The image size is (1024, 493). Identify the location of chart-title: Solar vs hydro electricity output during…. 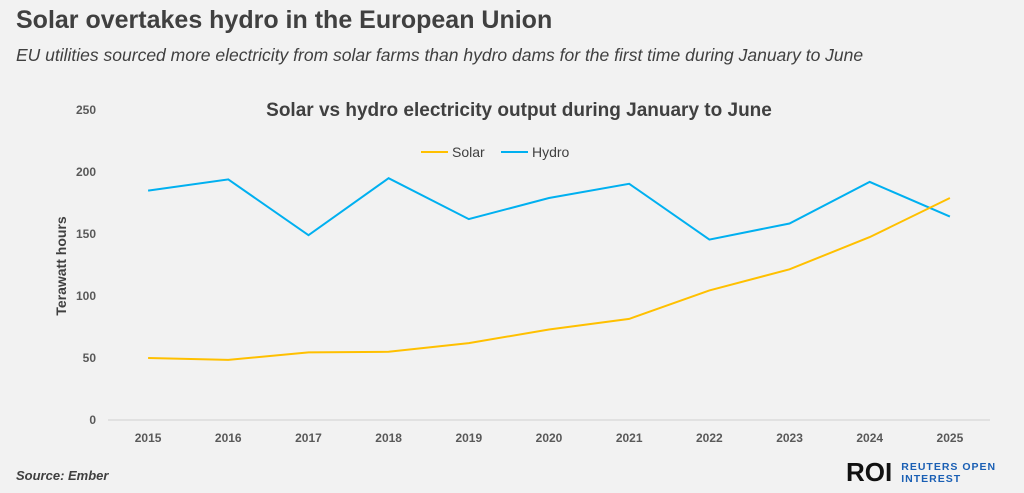
(519, 110).